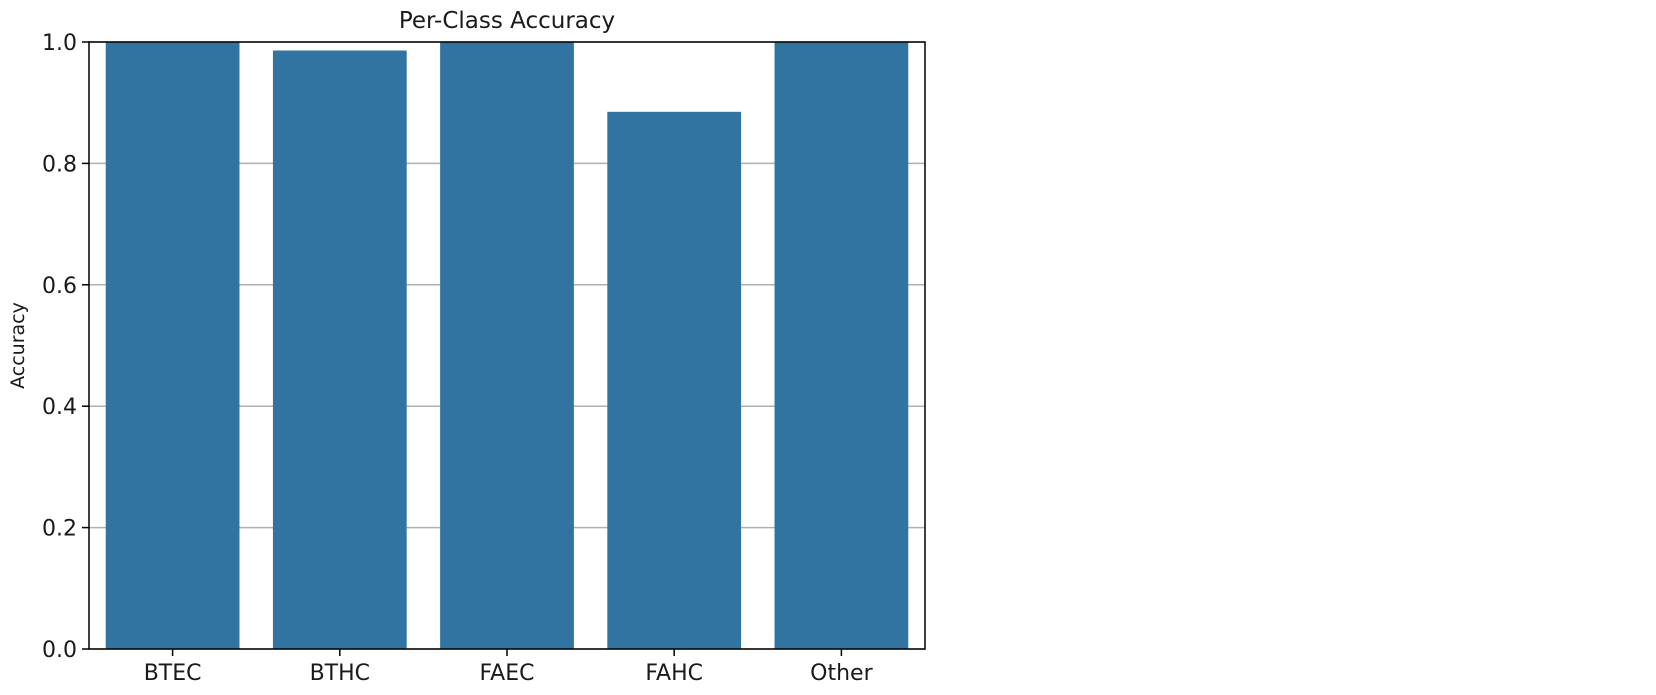 This screenshot has height=695, width=1656. I want to click on y-axis-label: Accuracy, so click(18, 345).